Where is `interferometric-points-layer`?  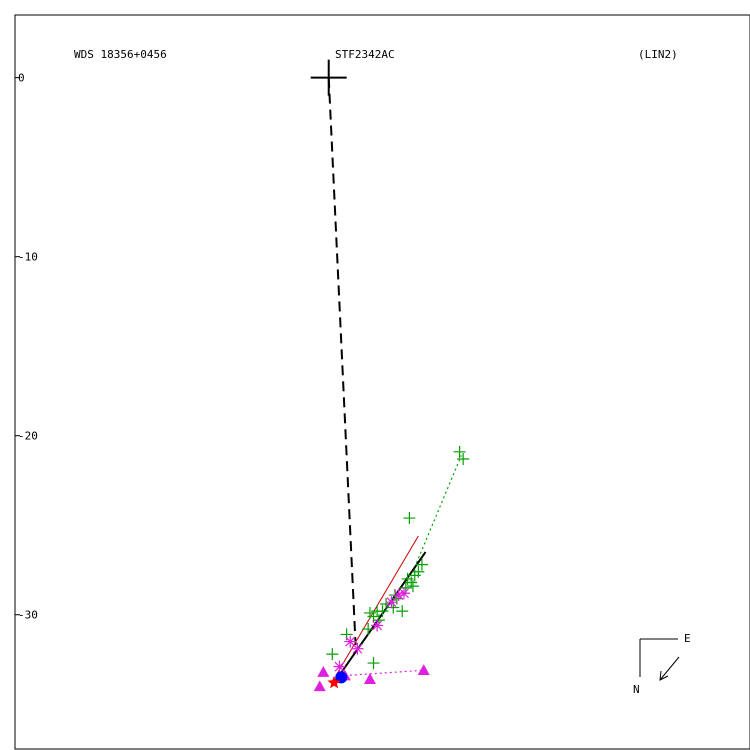 interferometric-points-layer is located at coordinates (372, 630).